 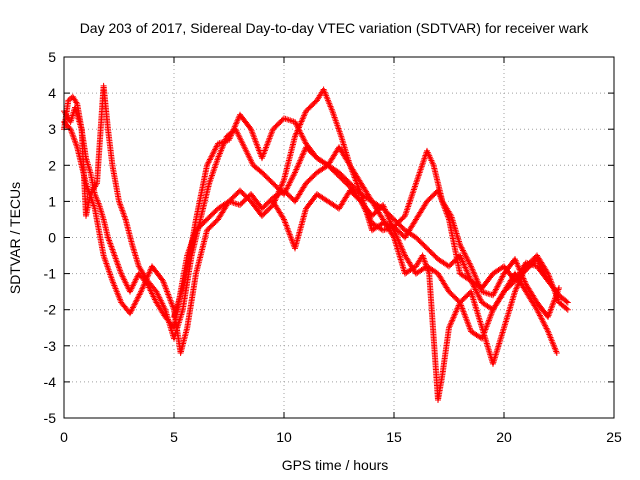 What do you see at coordinates (52, 165) in the screenshot?
I see `y-tick-label: 2` at bounding box center [52, 165].